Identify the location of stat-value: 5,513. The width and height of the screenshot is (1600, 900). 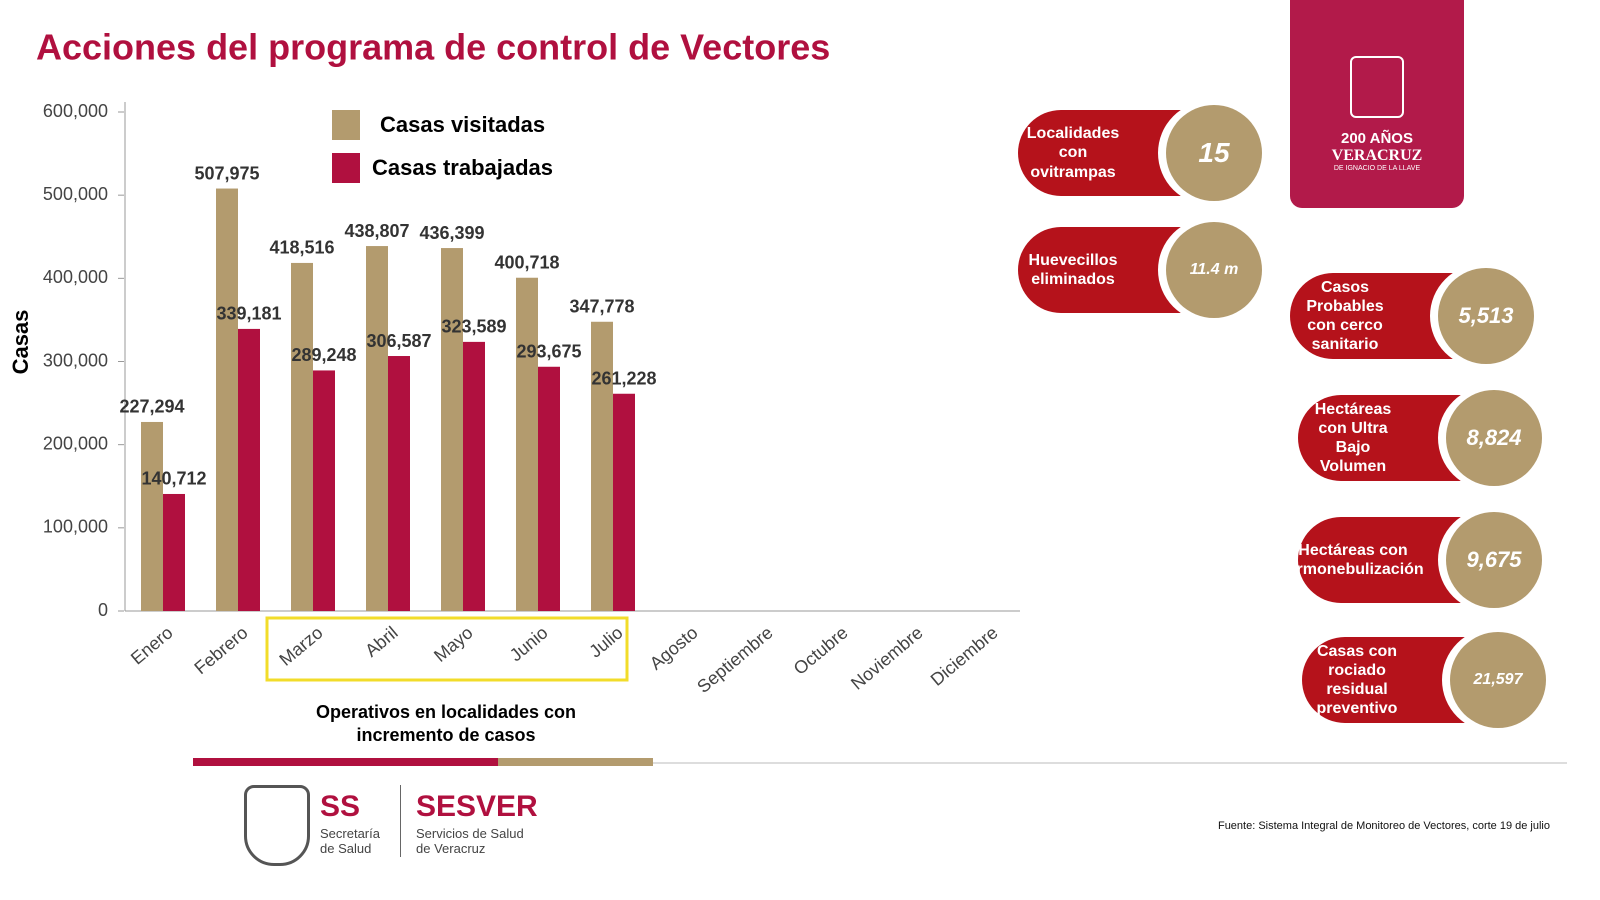
(1486, 316).